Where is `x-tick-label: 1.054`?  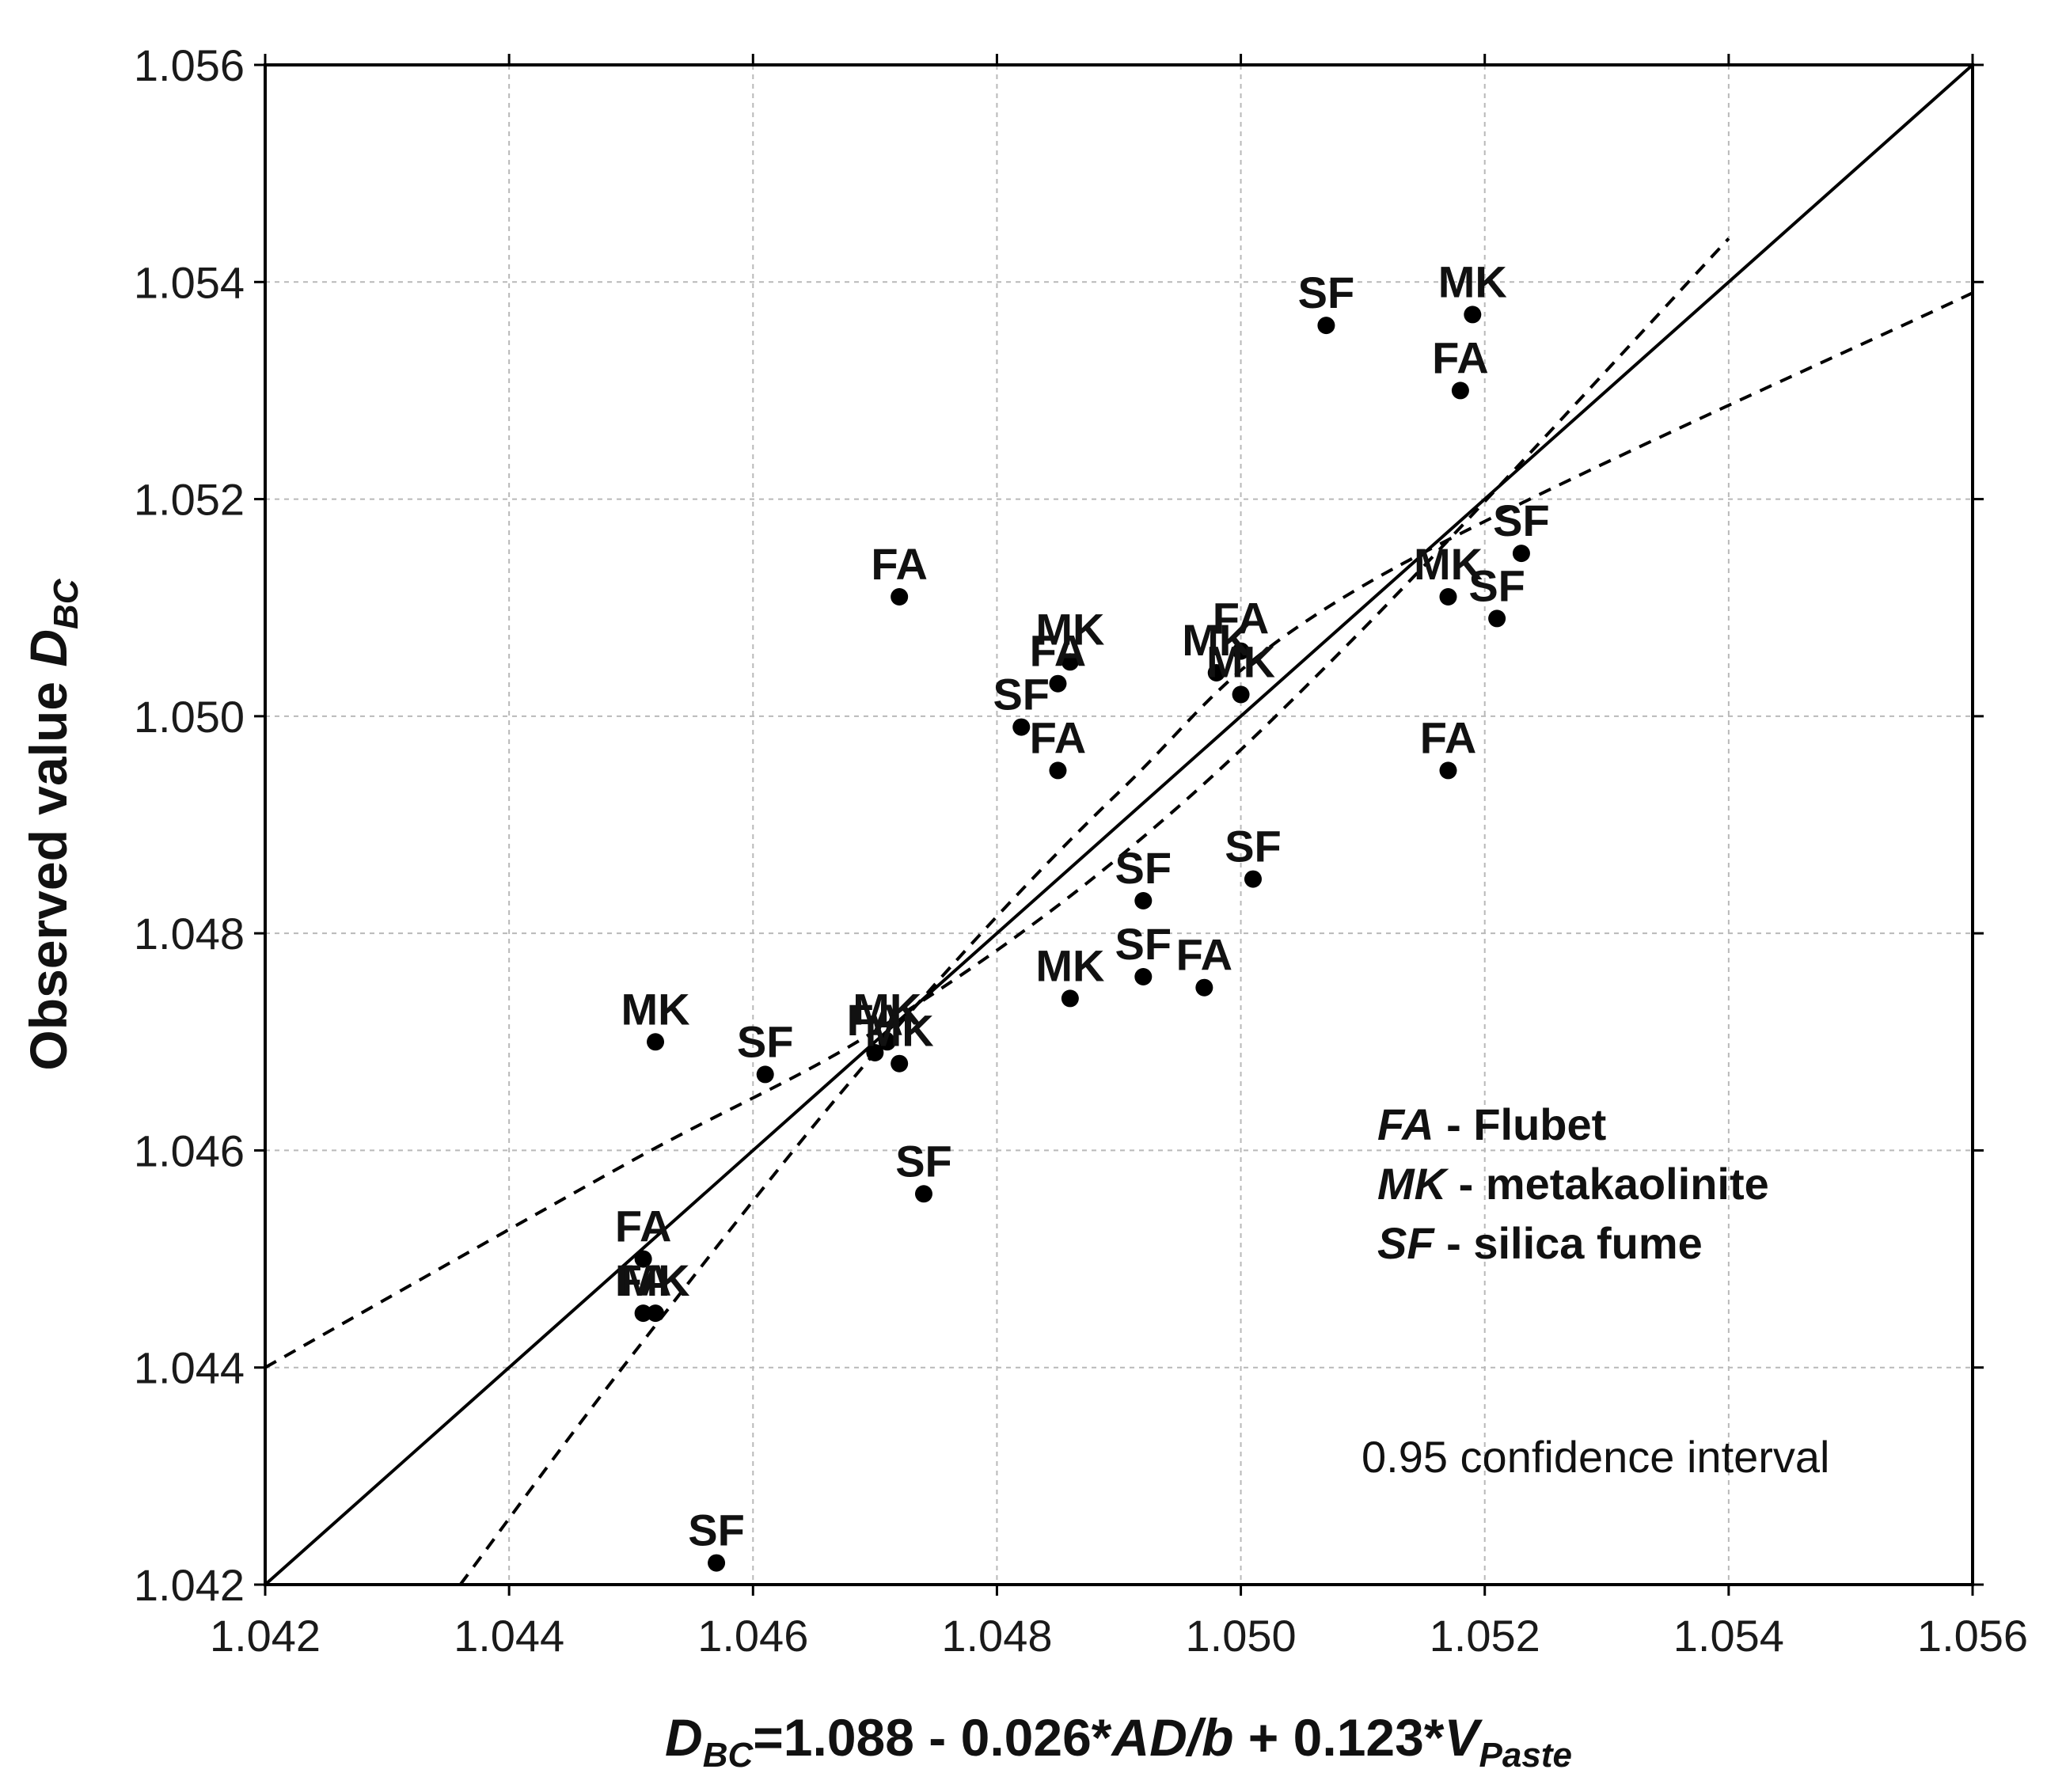
x-tick-label: 1.054 is located at coordinates (1728, 1636).